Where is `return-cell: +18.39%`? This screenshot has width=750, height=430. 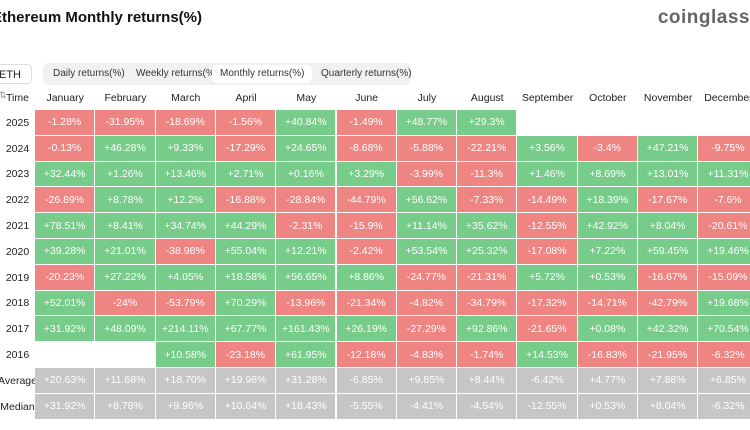
return-cell: +18.39% is located at coordinates (607, 200).